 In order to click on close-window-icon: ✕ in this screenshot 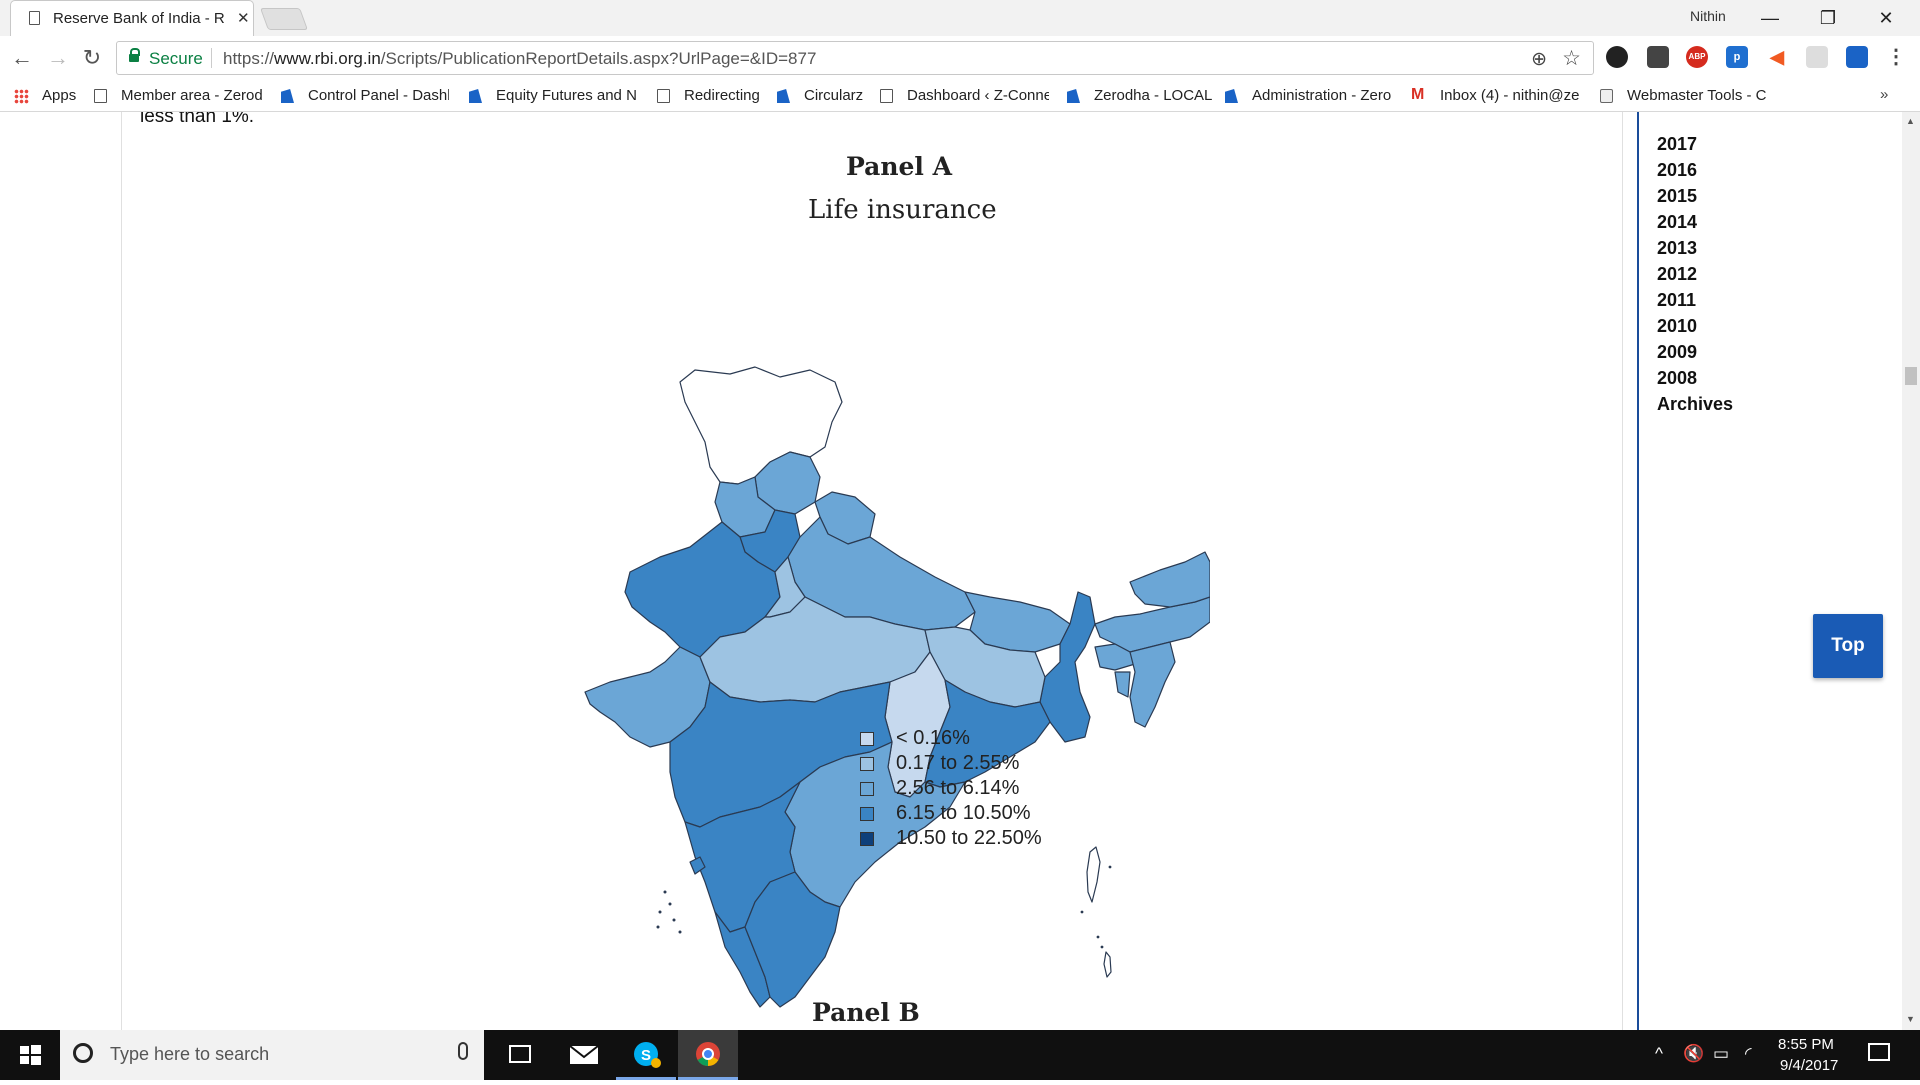, I will do `click(1886, 18)`.